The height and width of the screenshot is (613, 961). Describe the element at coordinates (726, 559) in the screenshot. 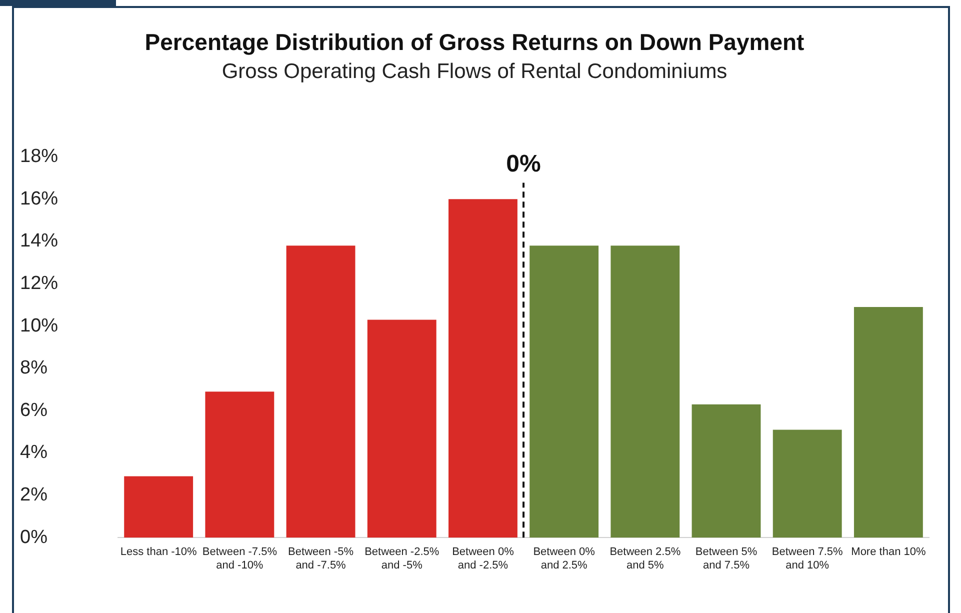

I see `x-tick-label: Between 5% and 7.5%` at that location.